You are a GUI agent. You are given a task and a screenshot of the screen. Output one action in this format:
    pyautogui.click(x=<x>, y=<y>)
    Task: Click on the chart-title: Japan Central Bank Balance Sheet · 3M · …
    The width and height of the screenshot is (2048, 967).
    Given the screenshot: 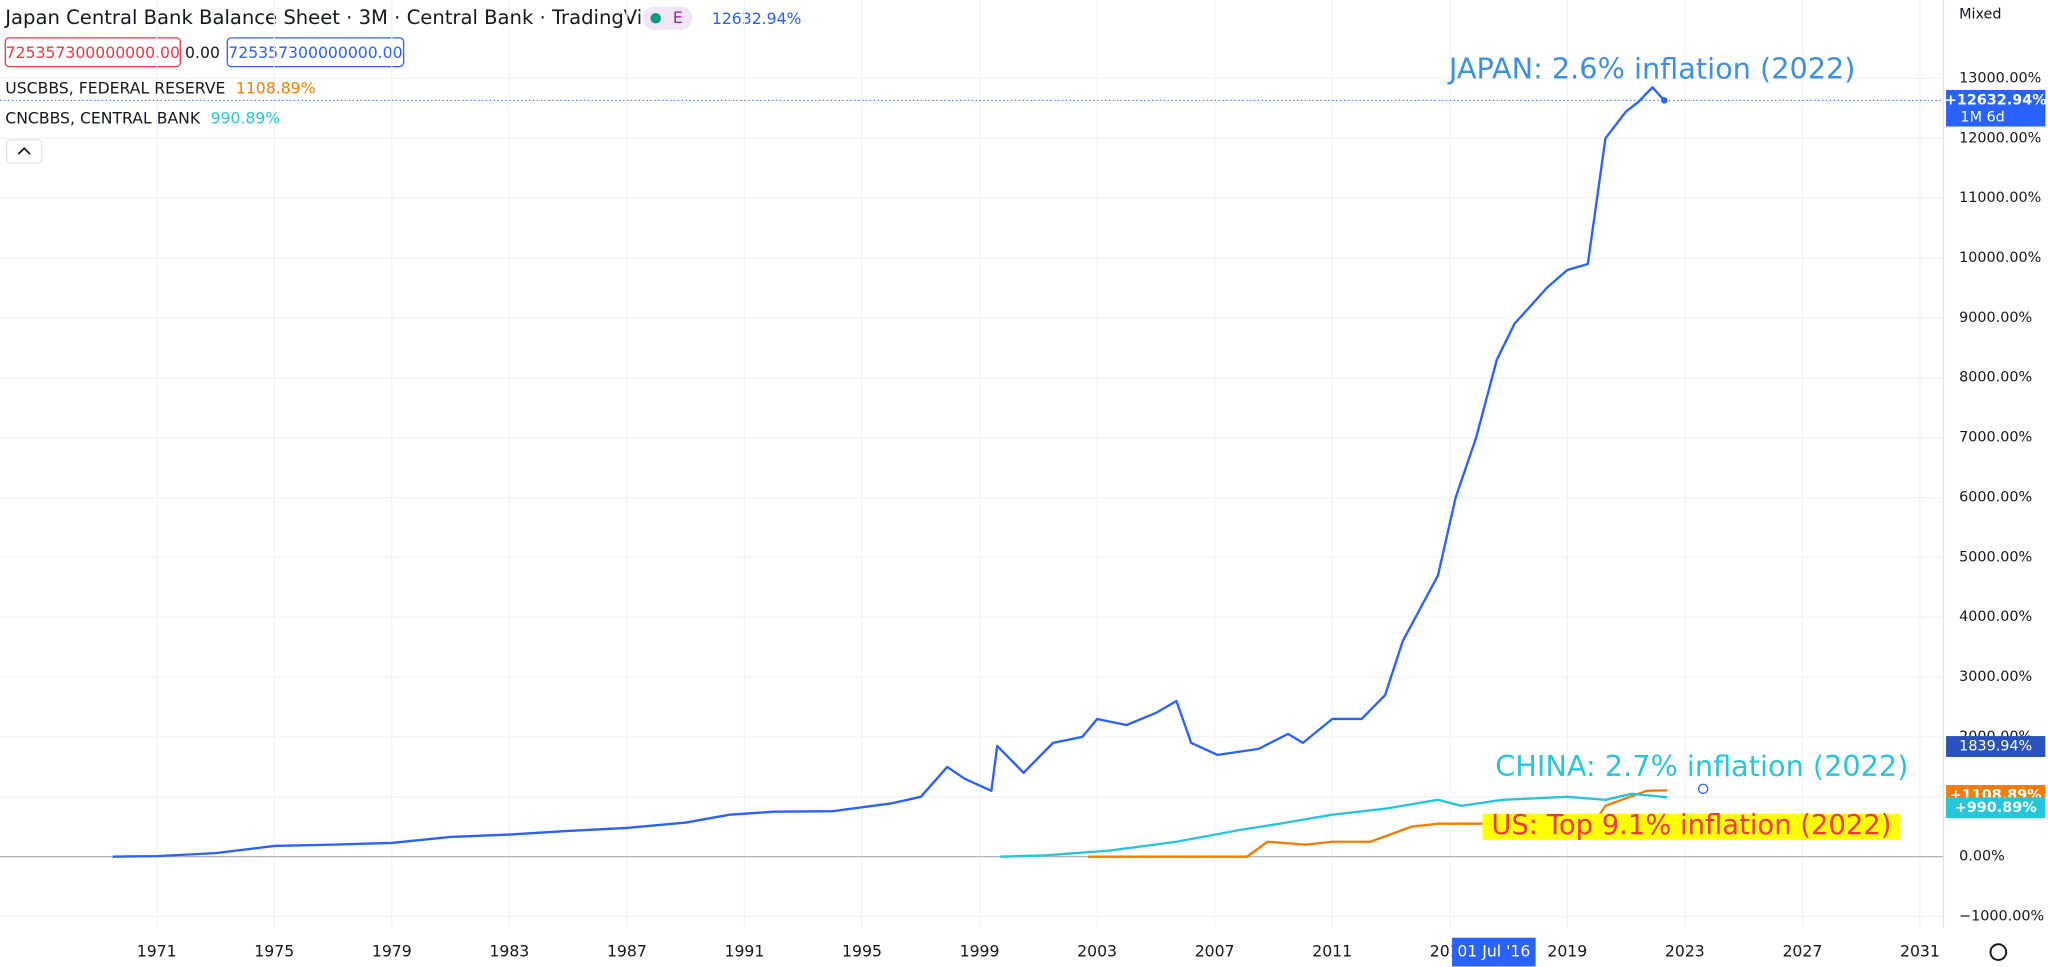 What is the action you would take?
    pyautogui.click(x=336, y=17)
    